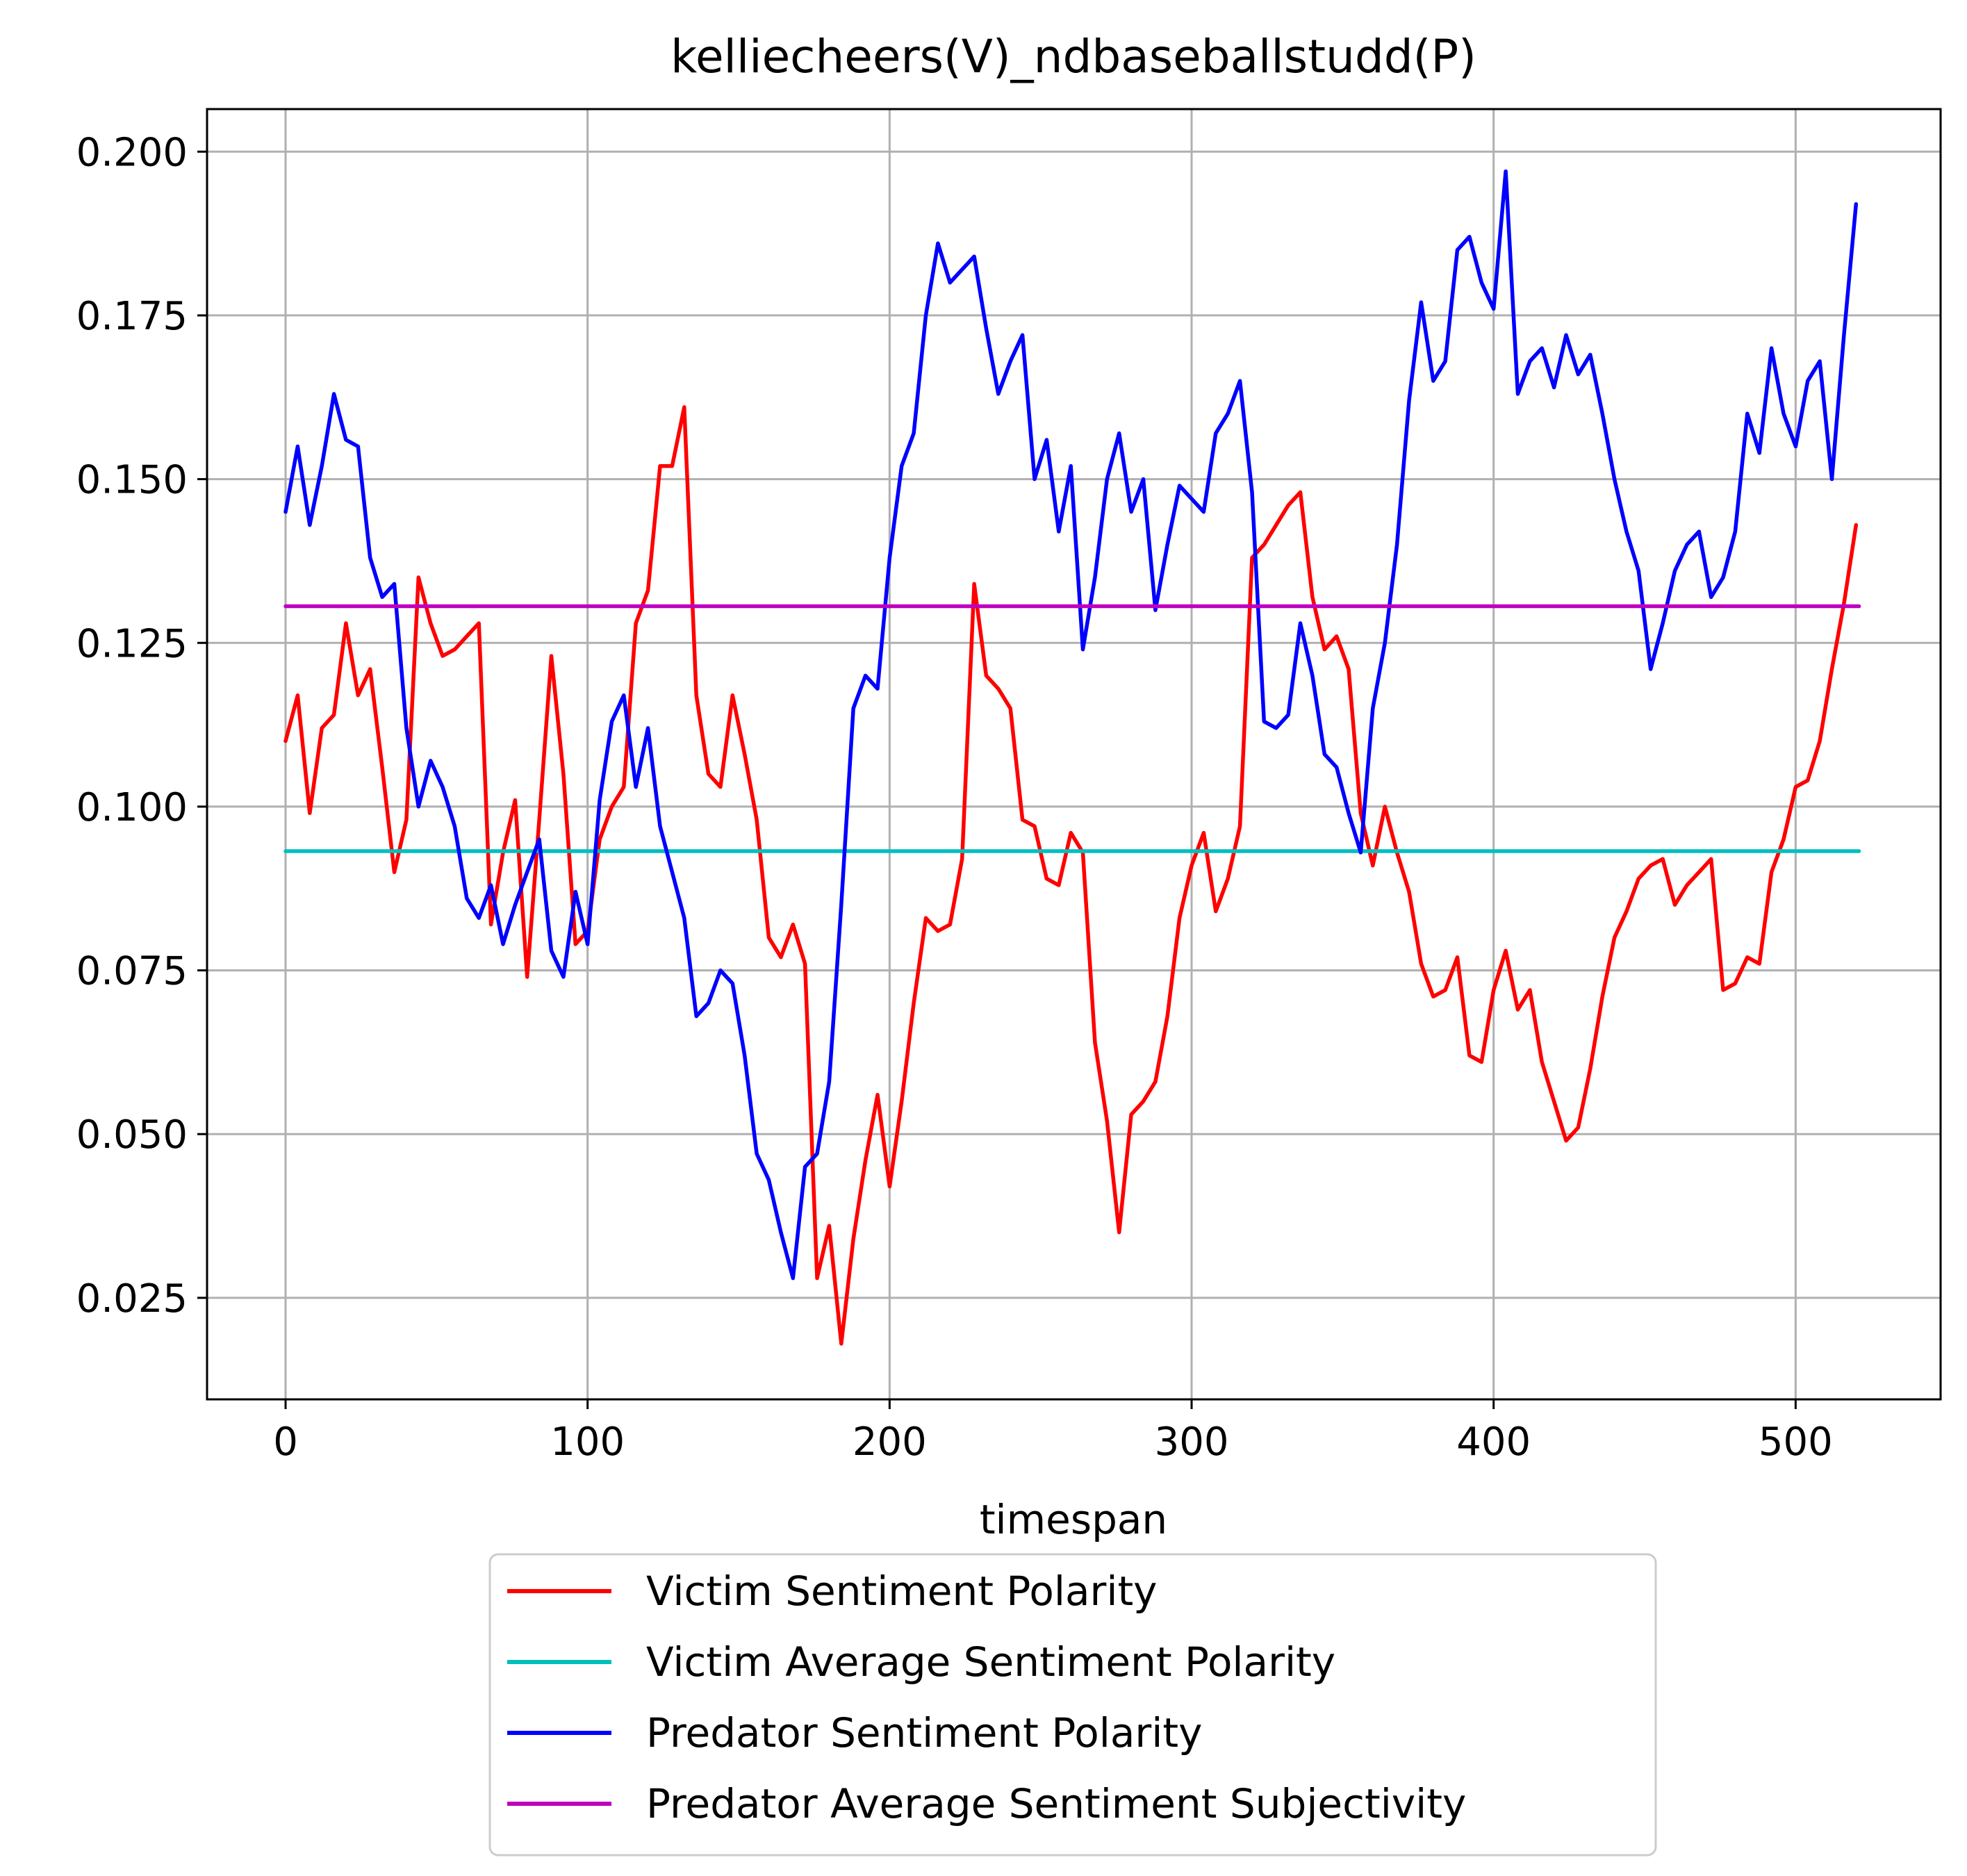 This screenshot has height=1876, width=1967. What do you see at coordinates (1494, 1442) in the screenshot?
I see `x-tick-label: 400` at bounding box center [1494, 1442].